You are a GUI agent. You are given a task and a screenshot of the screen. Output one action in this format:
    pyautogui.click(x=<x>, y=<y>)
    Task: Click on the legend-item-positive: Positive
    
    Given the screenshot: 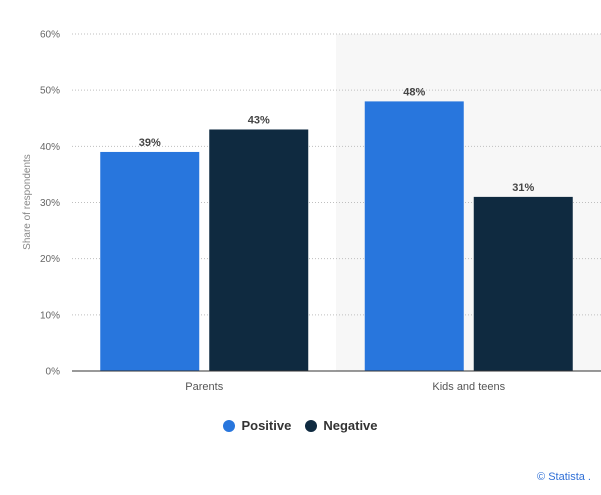 What is the action you would take?
    pyautogui.click(x=257, y=425)
    